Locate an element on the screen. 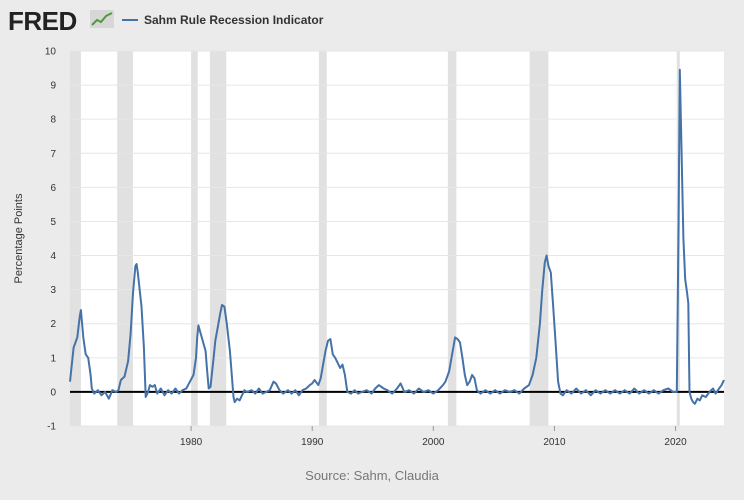 The height and width of the screenshot is (500, 744). legend: Sahm Rule Recession Indicator is located at coordinates (222, 20).